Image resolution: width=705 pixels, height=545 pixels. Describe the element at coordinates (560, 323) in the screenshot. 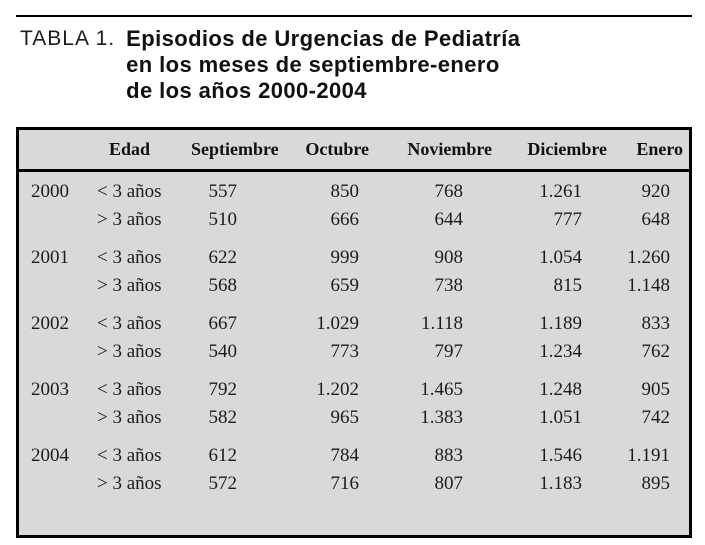

I see `value-cell: 1.189` at that location.